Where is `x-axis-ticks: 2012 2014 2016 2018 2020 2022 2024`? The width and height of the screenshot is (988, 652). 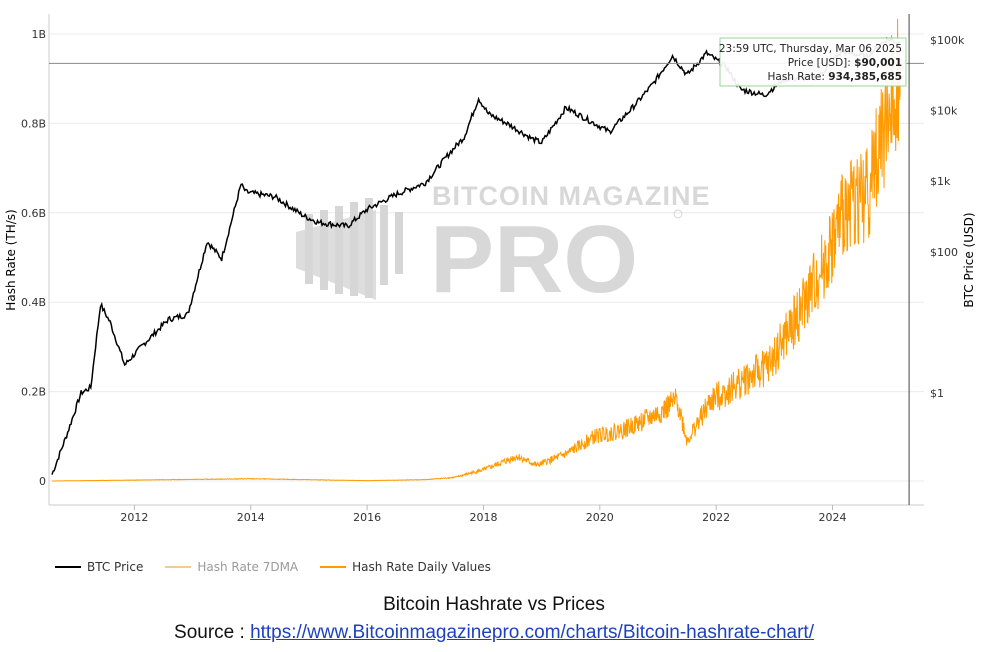 x-axis-ticks: 2012 2014 2016 2018 2020 2022 2024 is located at coordinates (483, 514).